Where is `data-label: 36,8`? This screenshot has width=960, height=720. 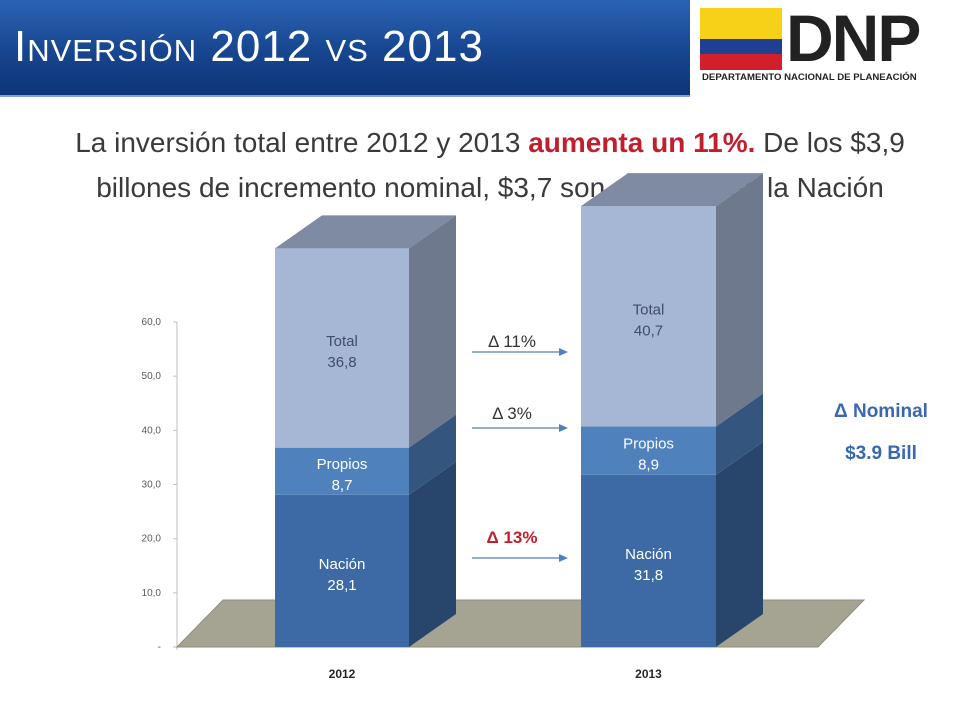 data-label: 36,8 is located at coordinates (341, 362).